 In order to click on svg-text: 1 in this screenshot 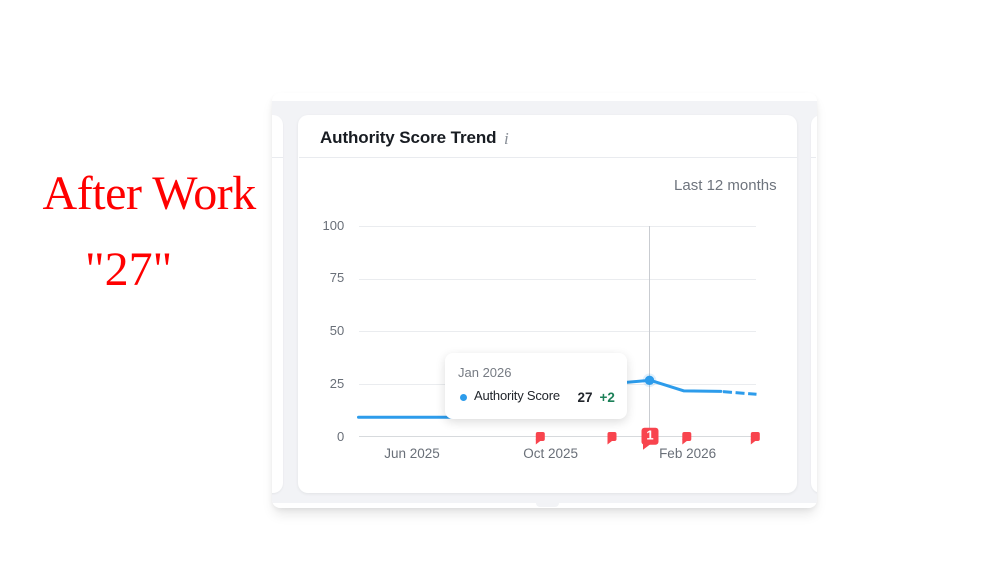, I will do `click(649, 435)`.